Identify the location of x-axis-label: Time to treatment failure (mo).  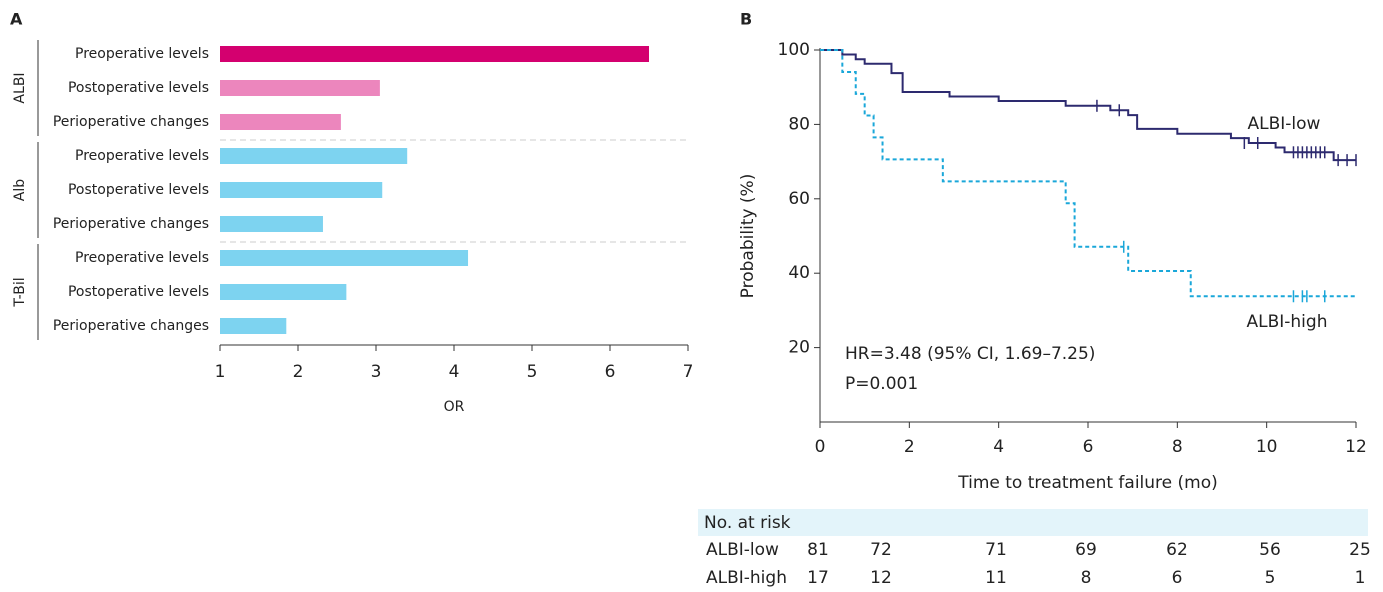
(1087, 483).